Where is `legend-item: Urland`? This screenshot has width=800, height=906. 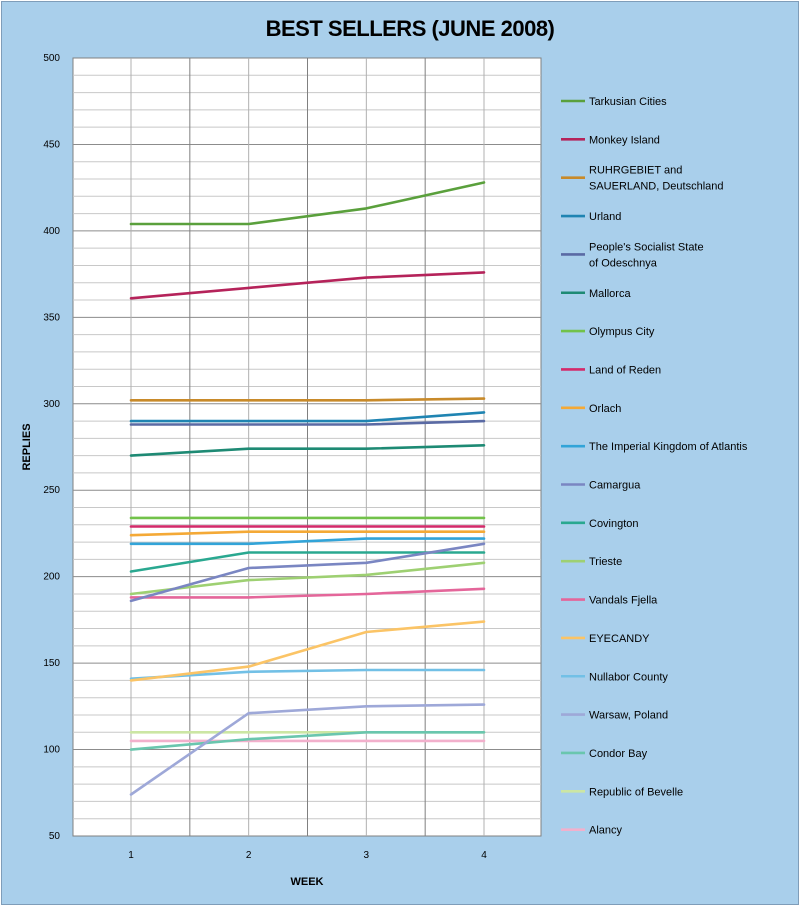 legend-item: Urland is located at coordinates (591, 217).